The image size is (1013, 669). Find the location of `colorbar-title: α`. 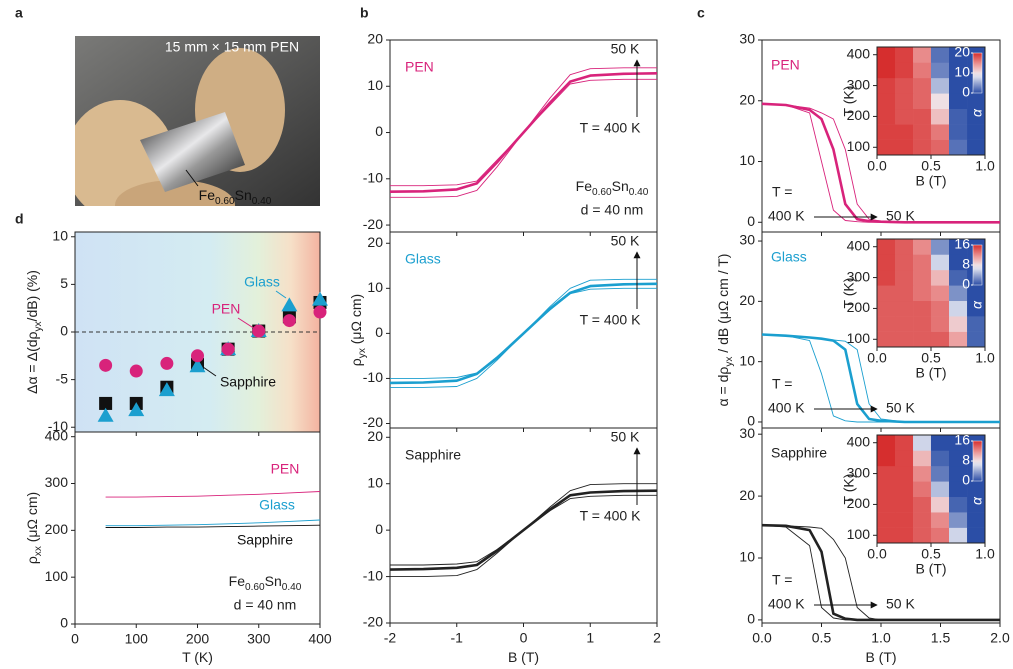

colorbar-title: α is located at coordinates (977, 112).